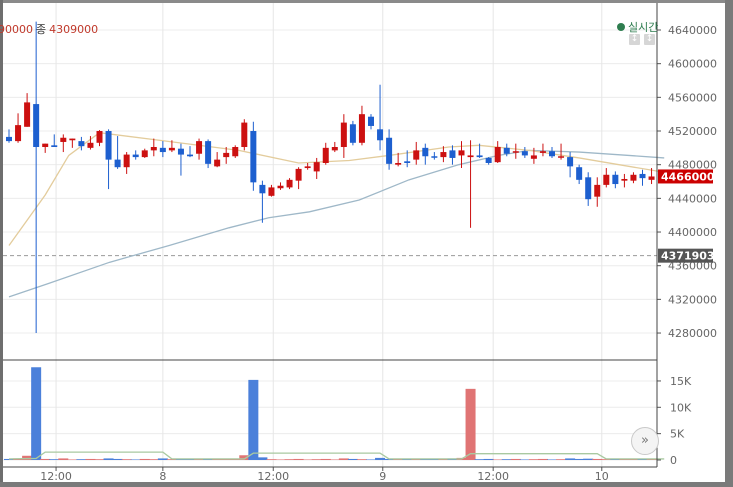 The height and width of the screenshot is (487, 733). Describe the element at coordinates (692, 165) in the screenshot. I see `price-tick-label: 4480000` at that location.